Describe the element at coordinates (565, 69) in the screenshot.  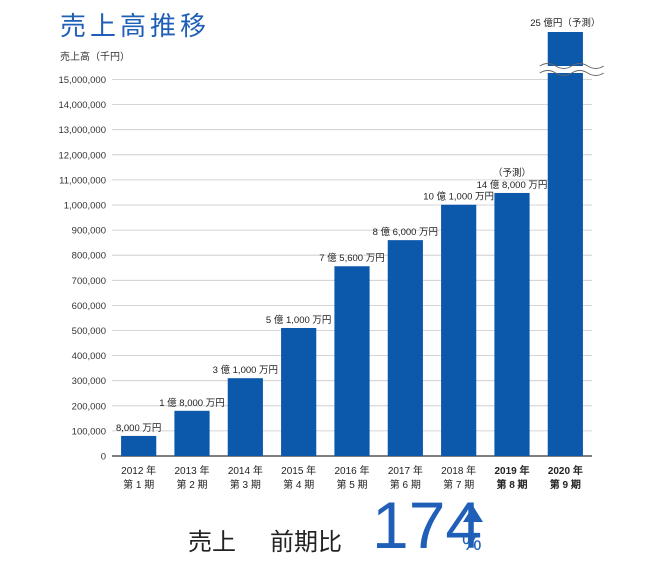
I see `break-gap` at that location.